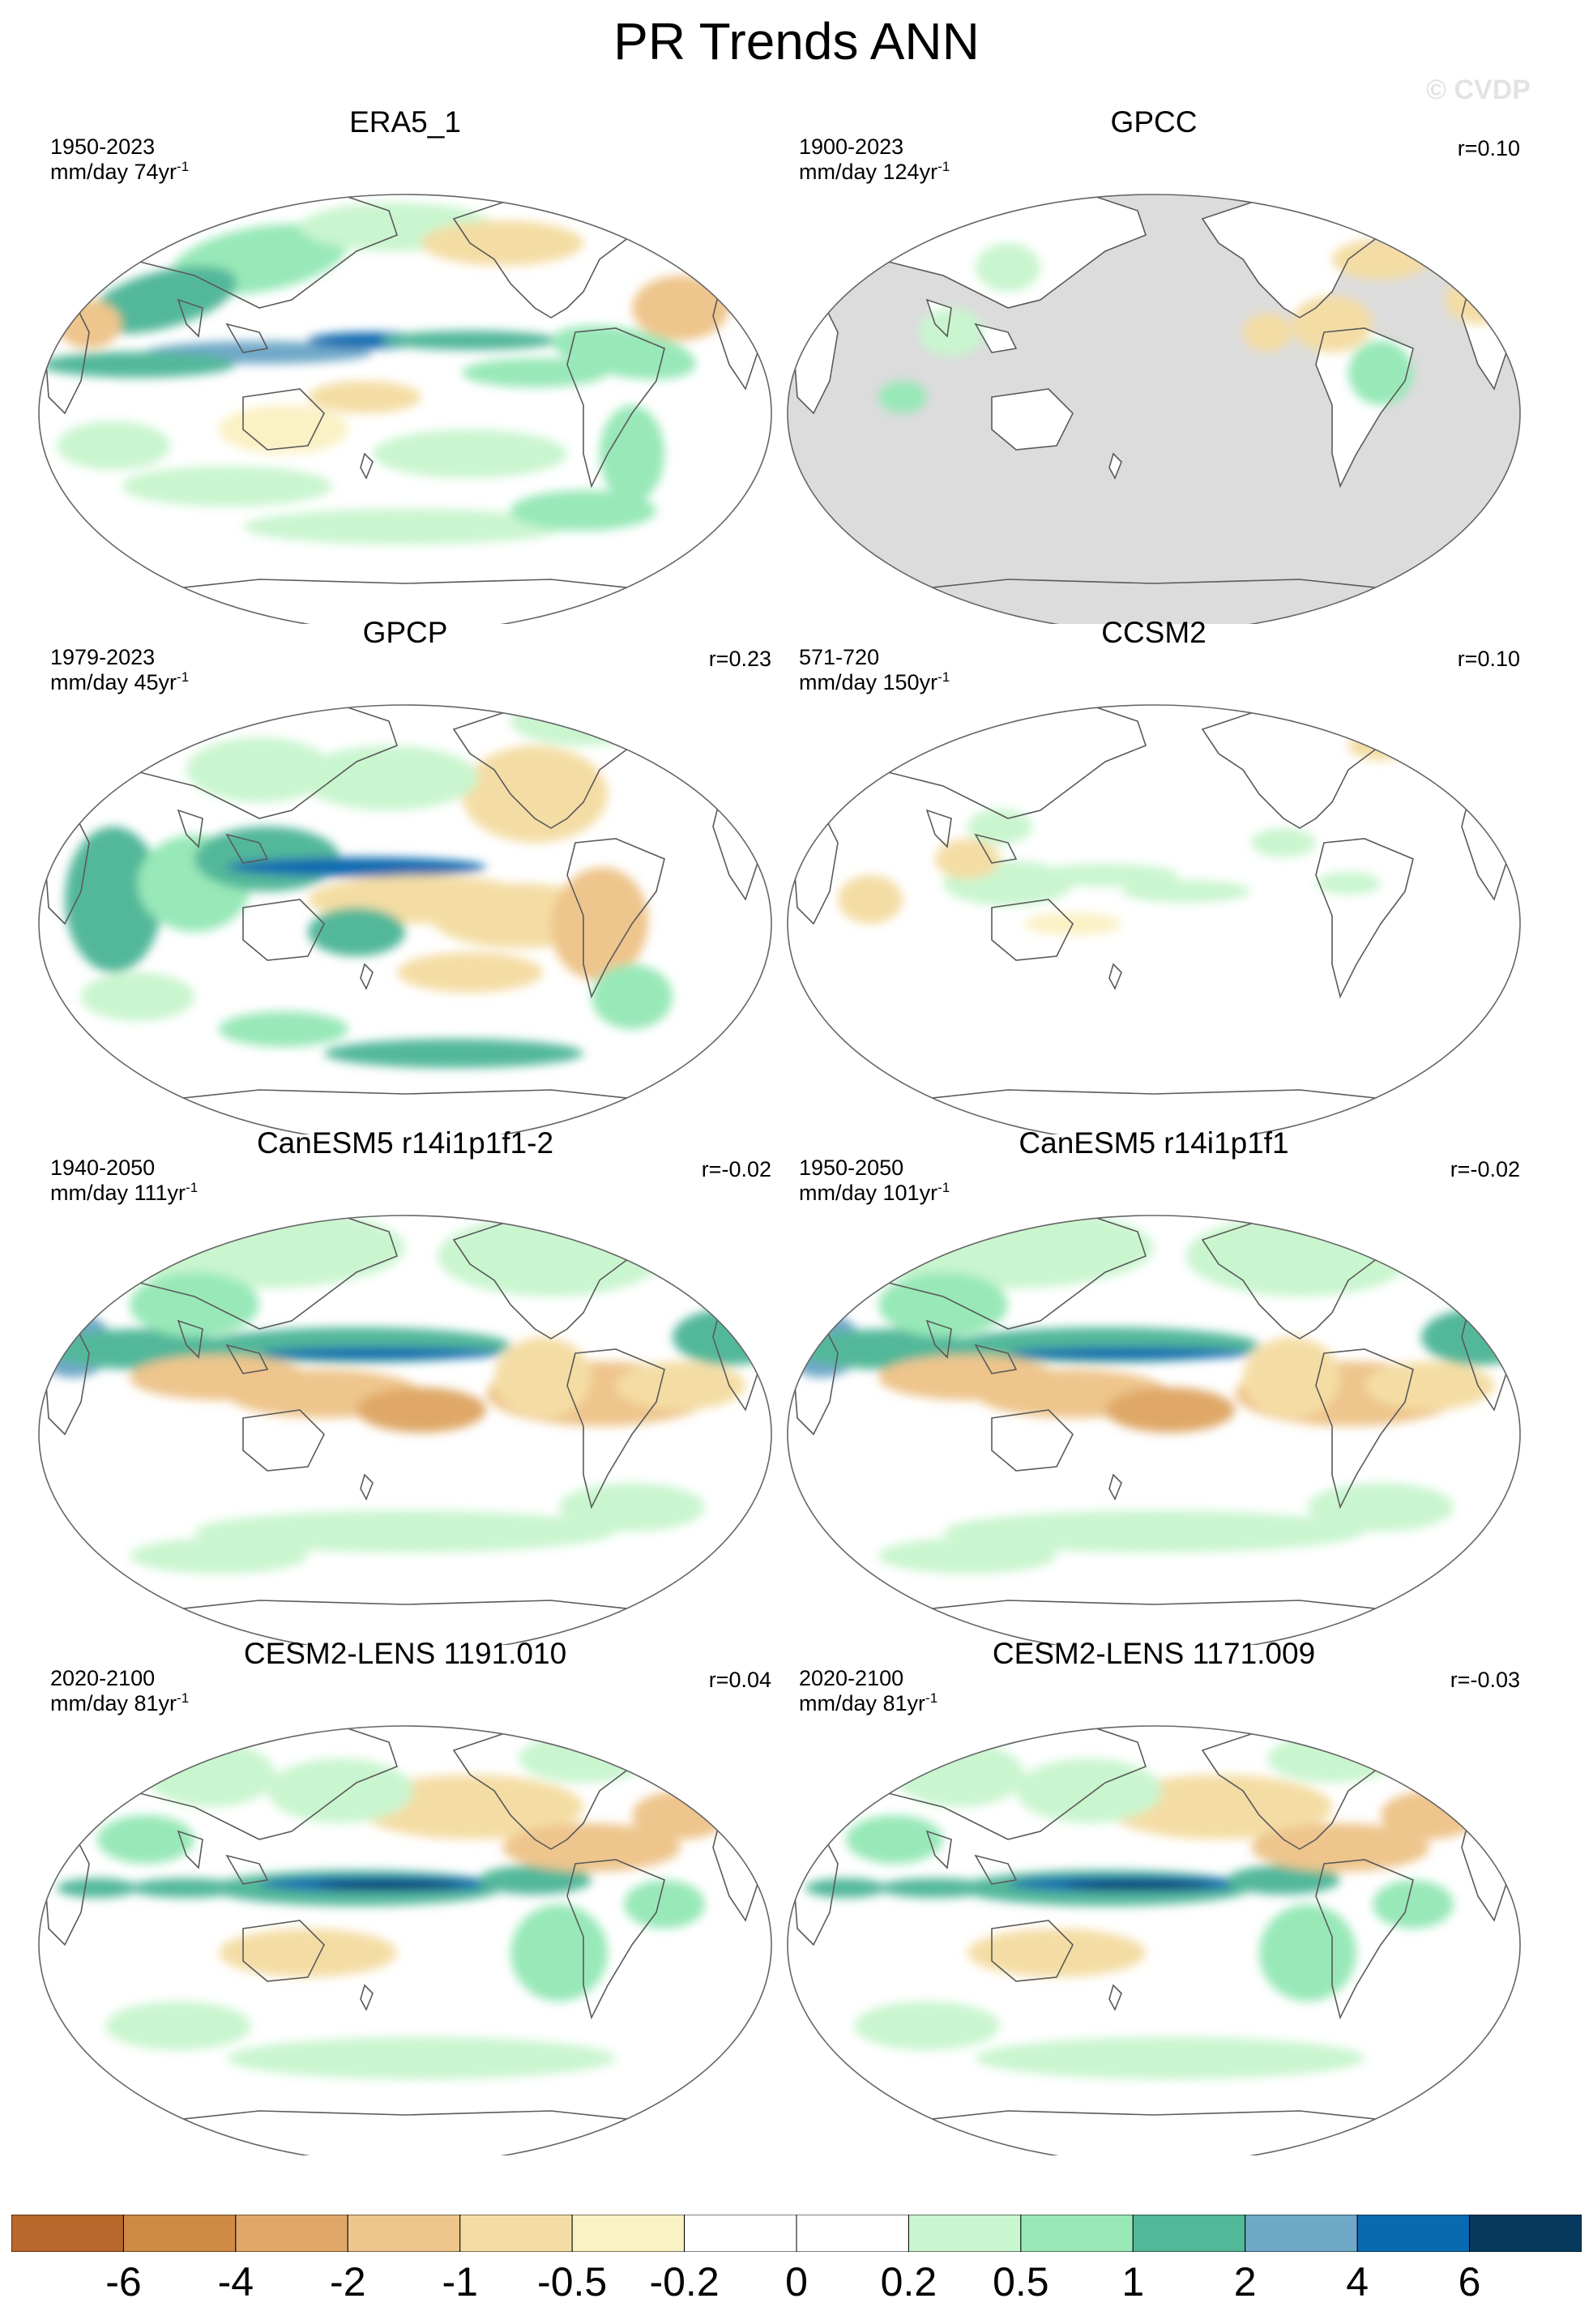 The width and height of the screenshot is (1593, 2324). I want to click on panel-period: 1950-2050, so click(852, 1168).